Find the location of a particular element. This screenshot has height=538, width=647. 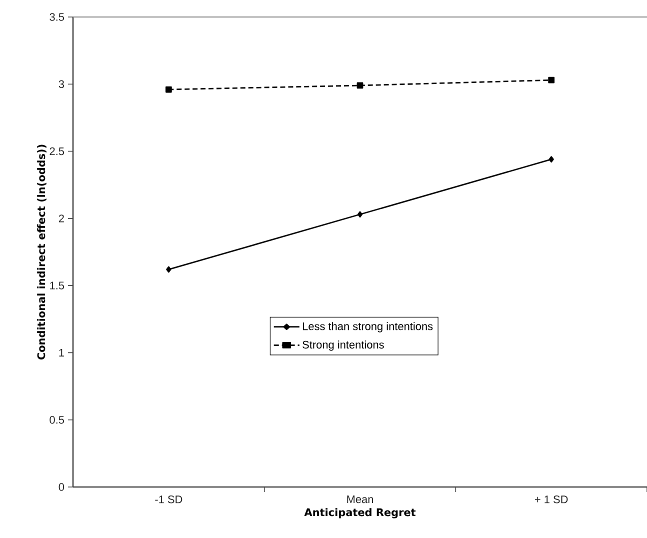

x-axis-title: Anticipated Regret is located at coordinates (360, 513).